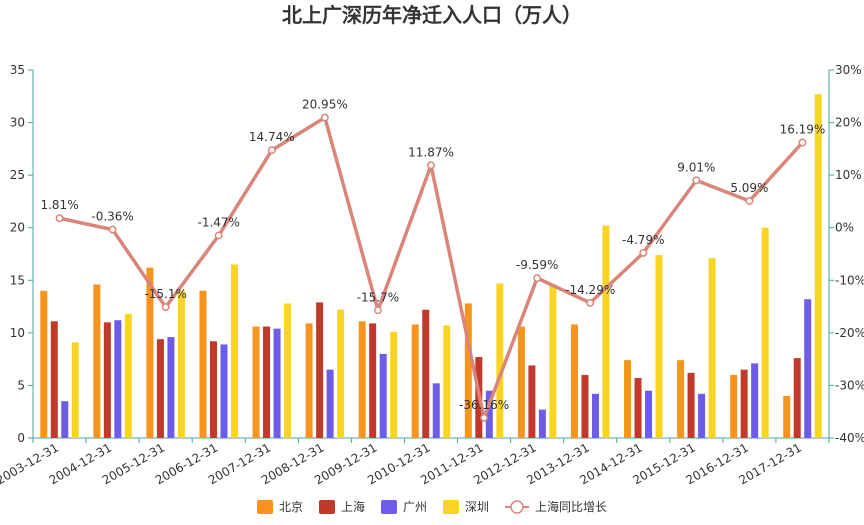 The image size is (864, 525). What do you see at coordinates (415, 507) in the screenshot?
I see `legend-label: 广州` at bounding box center [415, 507].